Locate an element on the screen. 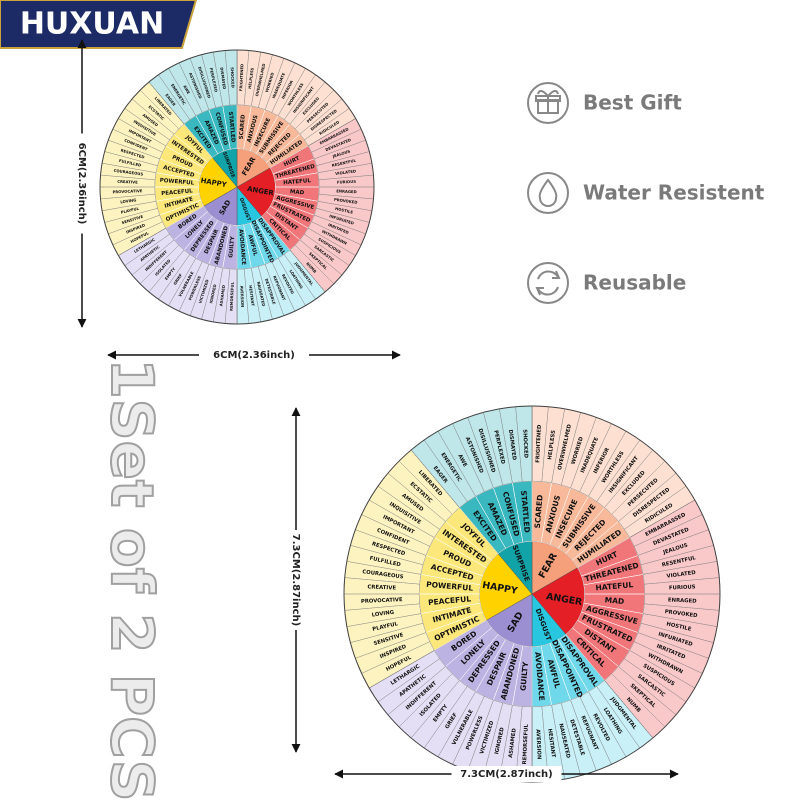 The image size is (800, 800). outer-label: SENSITIVE is located at coordinates (132, 220).